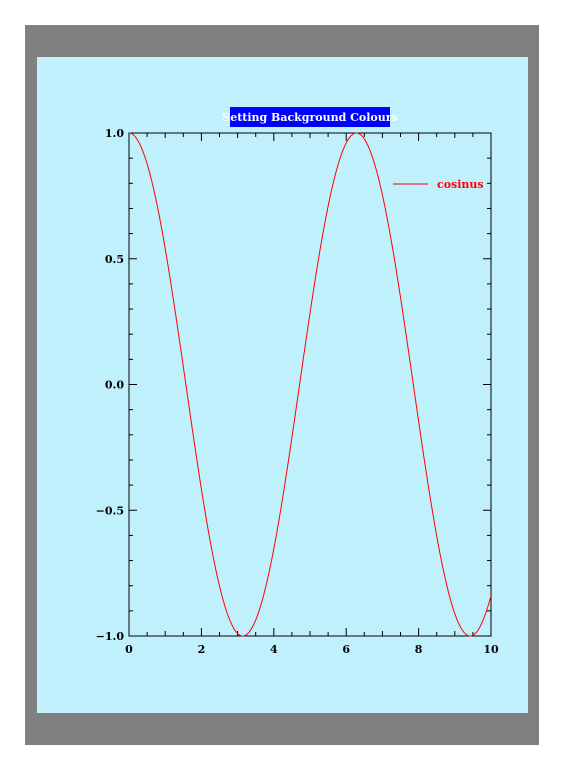  I want to click on x-tick-label: 0, so click(129, 649).